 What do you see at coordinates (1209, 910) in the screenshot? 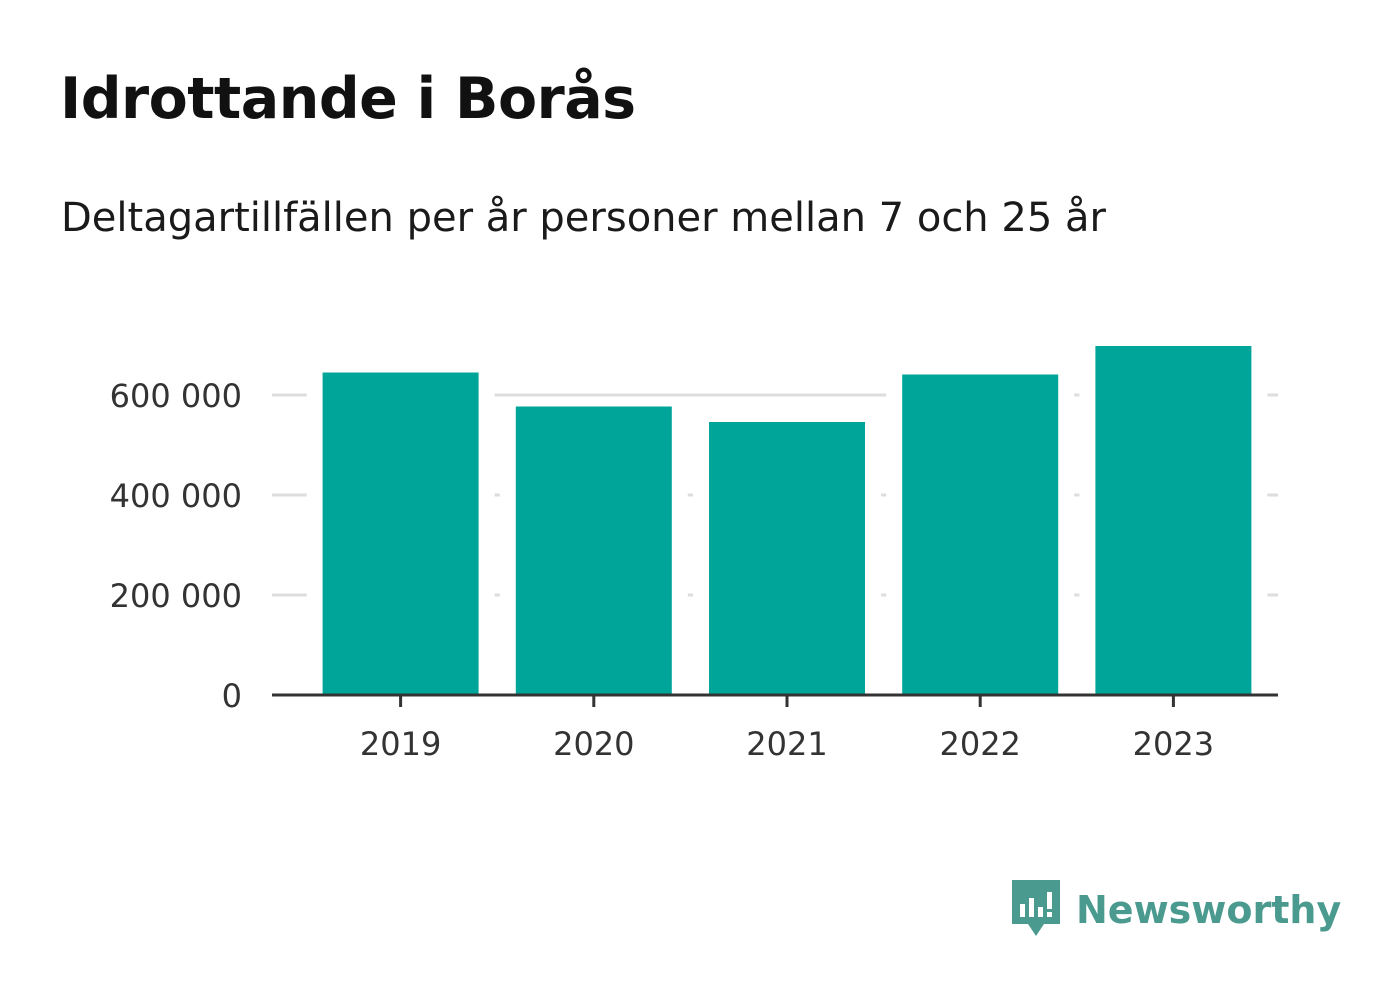
I see `brand-name: Newsworthy` at bounding box center [1209, 910].